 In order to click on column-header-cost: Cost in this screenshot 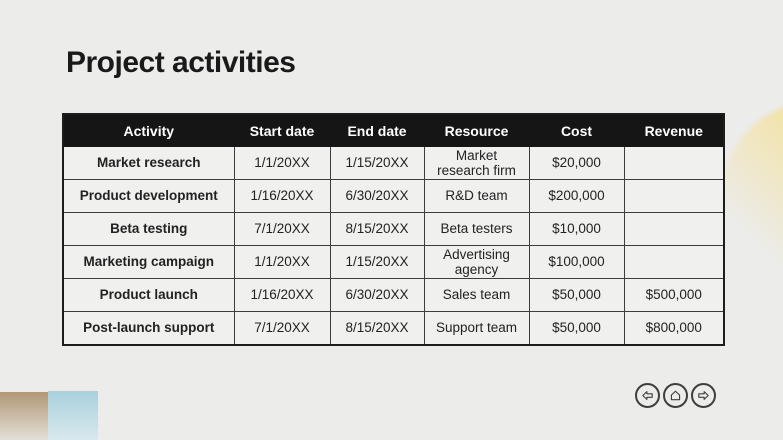, I will do `click(576, 130)`.